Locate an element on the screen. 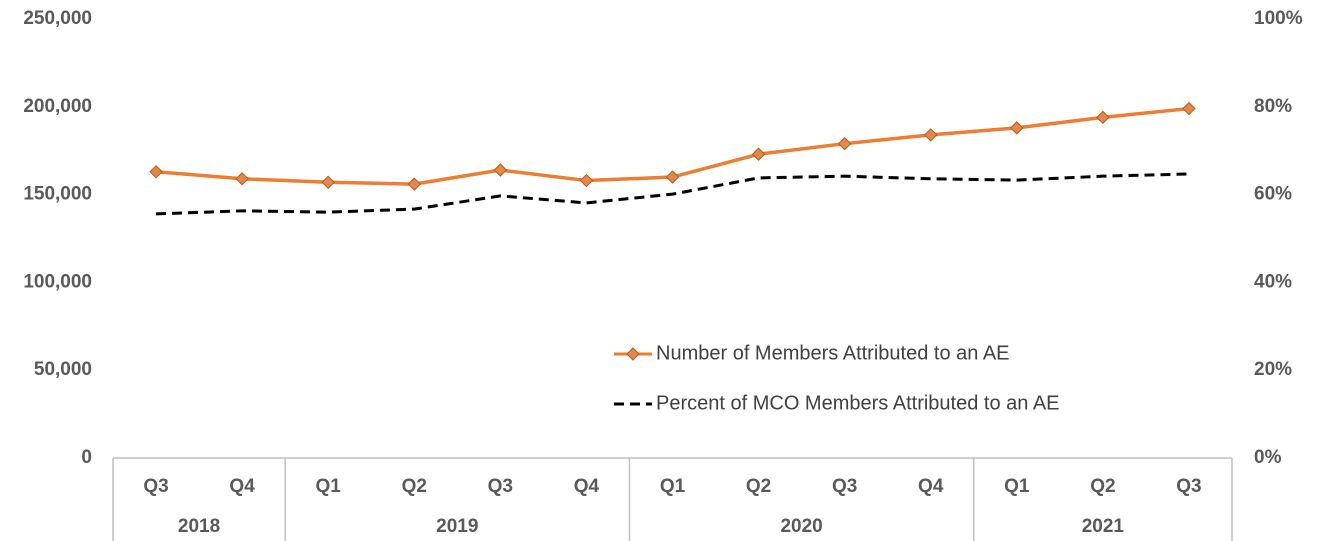  group-label: 2020 is located at coordinates (801, 526).